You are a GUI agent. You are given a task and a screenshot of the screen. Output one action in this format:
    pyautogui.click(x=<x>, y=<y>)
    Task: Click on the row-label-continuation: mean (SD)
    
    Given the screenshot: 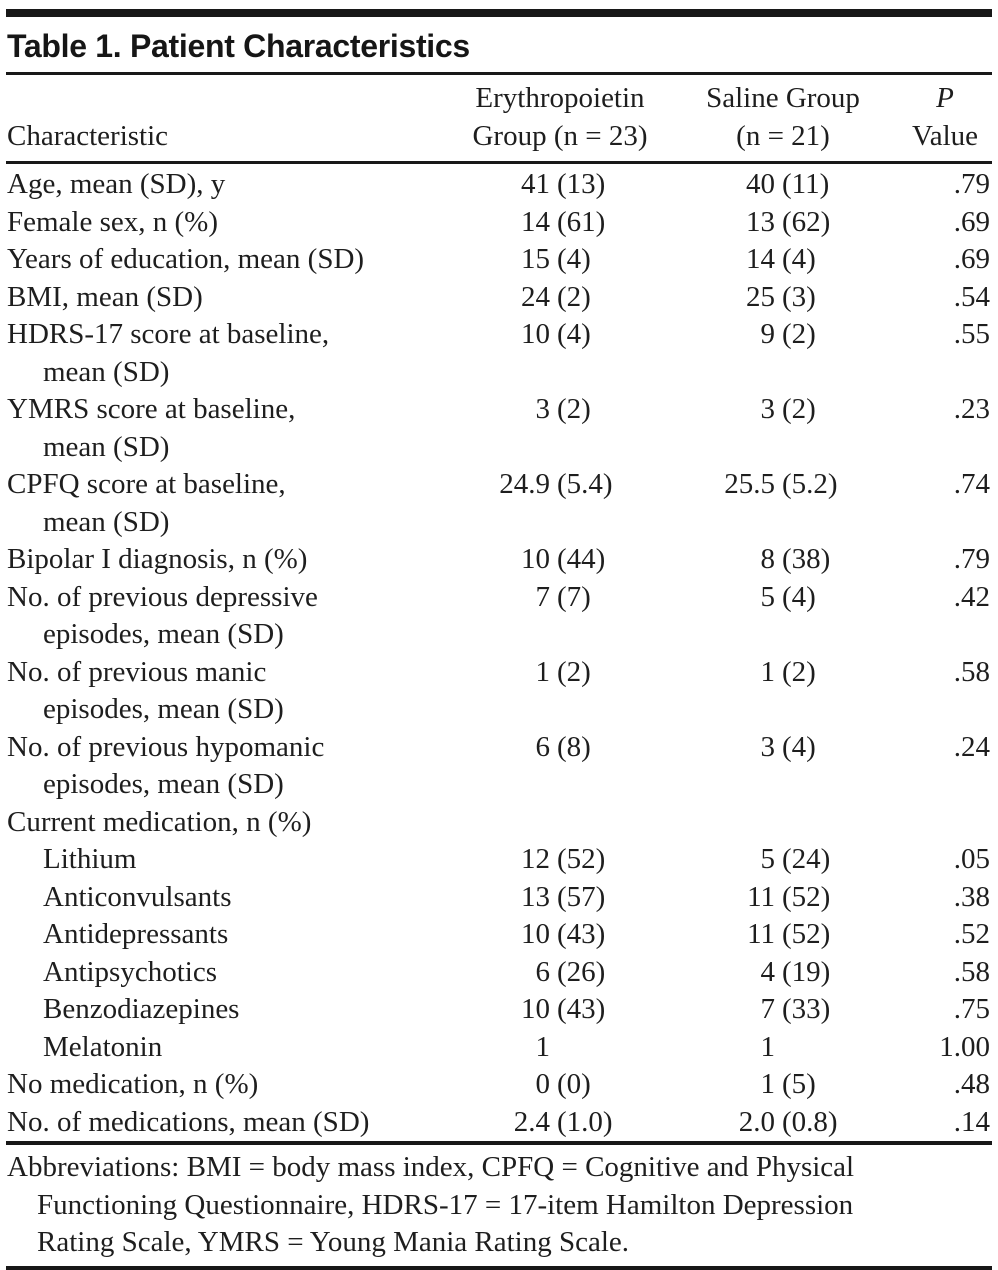 What is the action you would take?
    pyautogui.click(x=106, y=521)
    